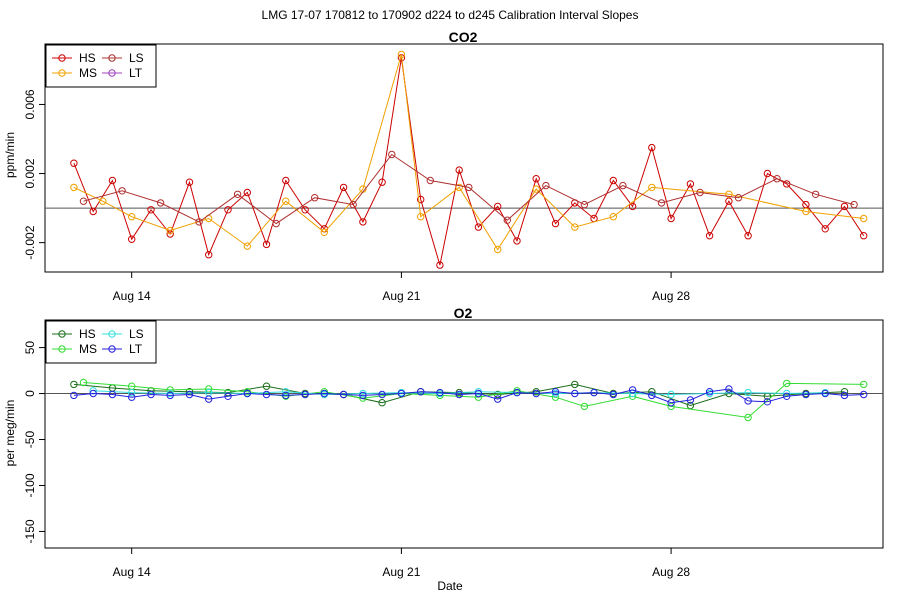  What do you see at coordinates (671, 572) in the screenshot?
I see `o2-x-tick-label: Aug 28` at bounding box center [671, 572].